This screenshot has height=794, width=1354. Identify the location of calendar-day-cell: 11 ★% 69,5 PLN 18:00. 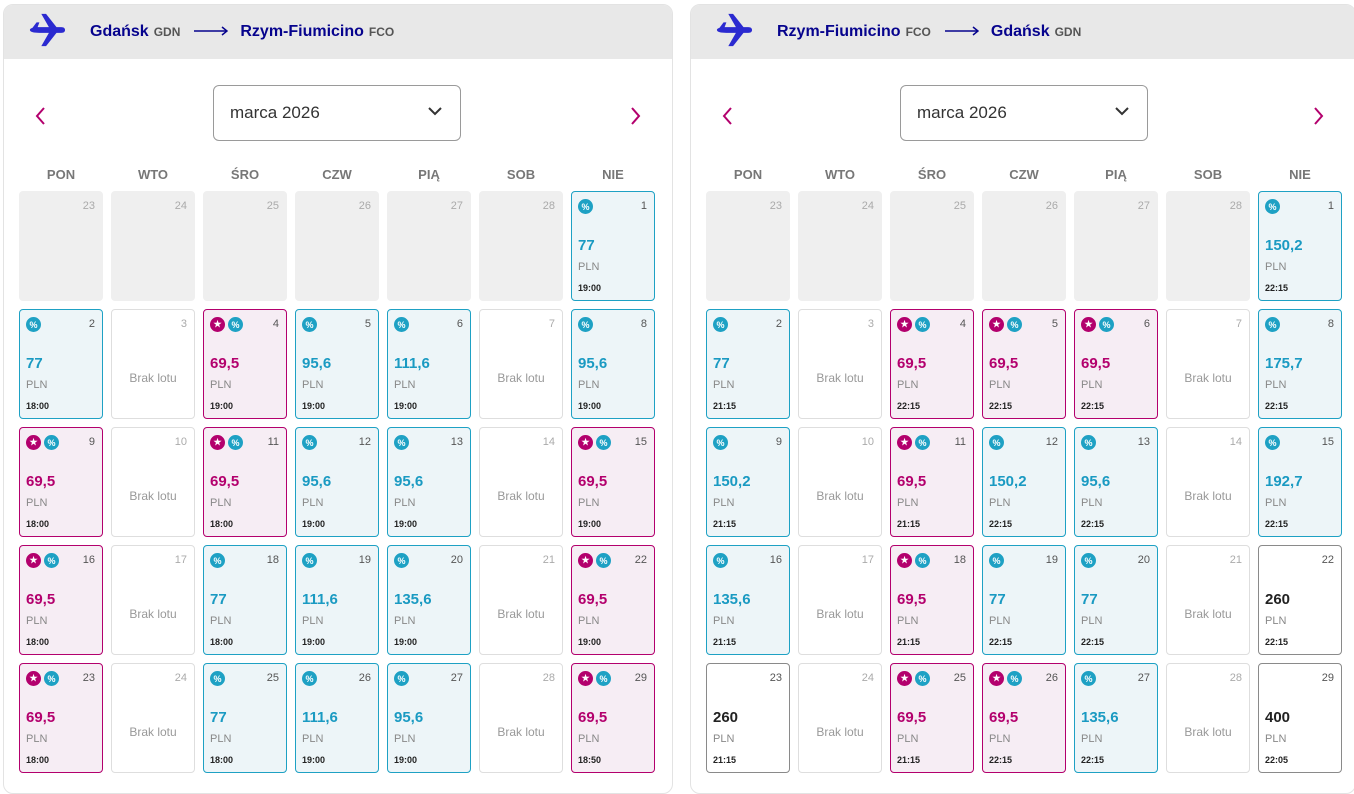
(245, 482).